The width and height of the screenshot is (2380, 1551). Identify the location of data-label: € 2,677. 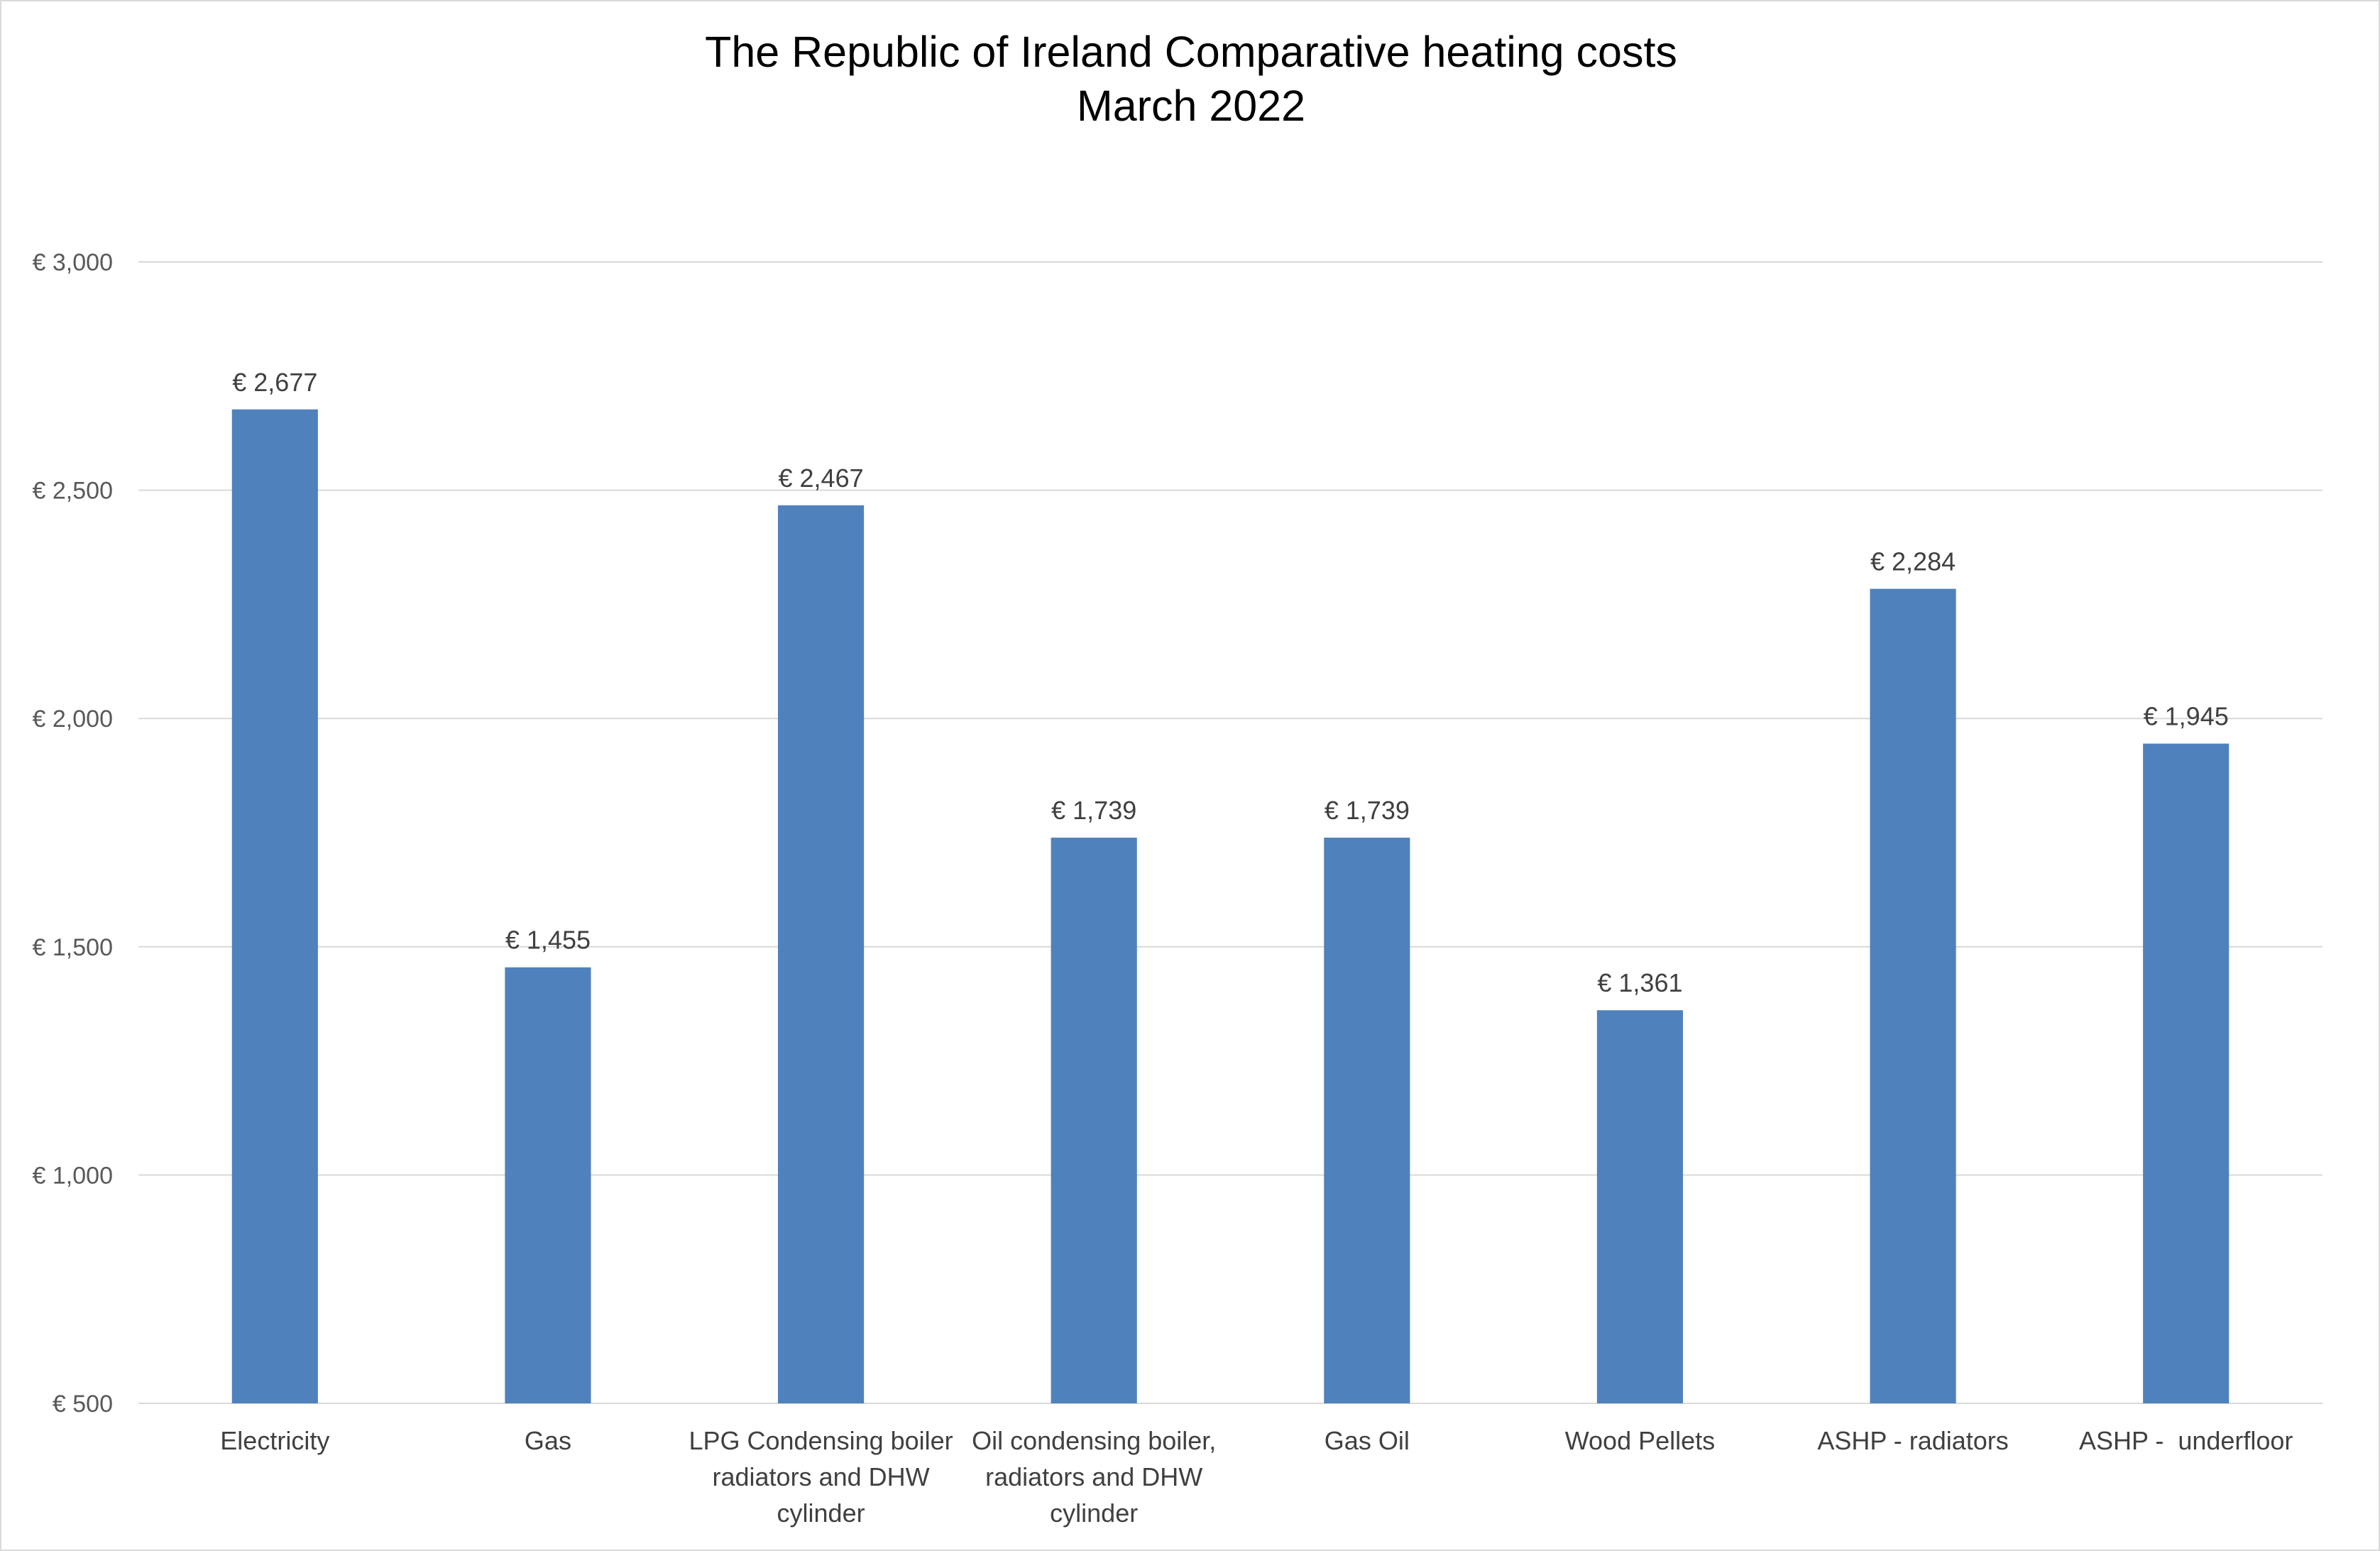
(274, 382).